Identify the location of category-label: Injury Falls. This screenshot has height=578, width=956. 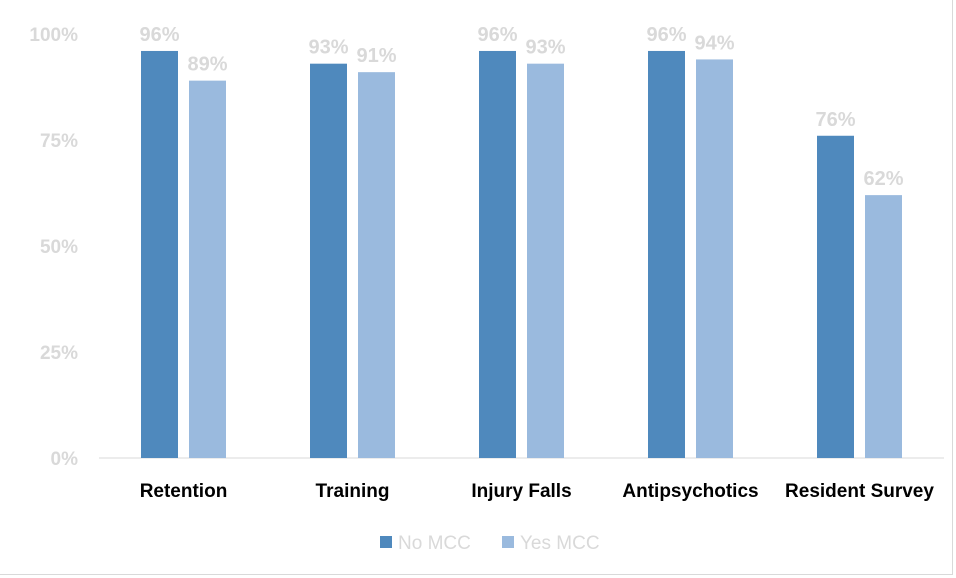
(521, 491).